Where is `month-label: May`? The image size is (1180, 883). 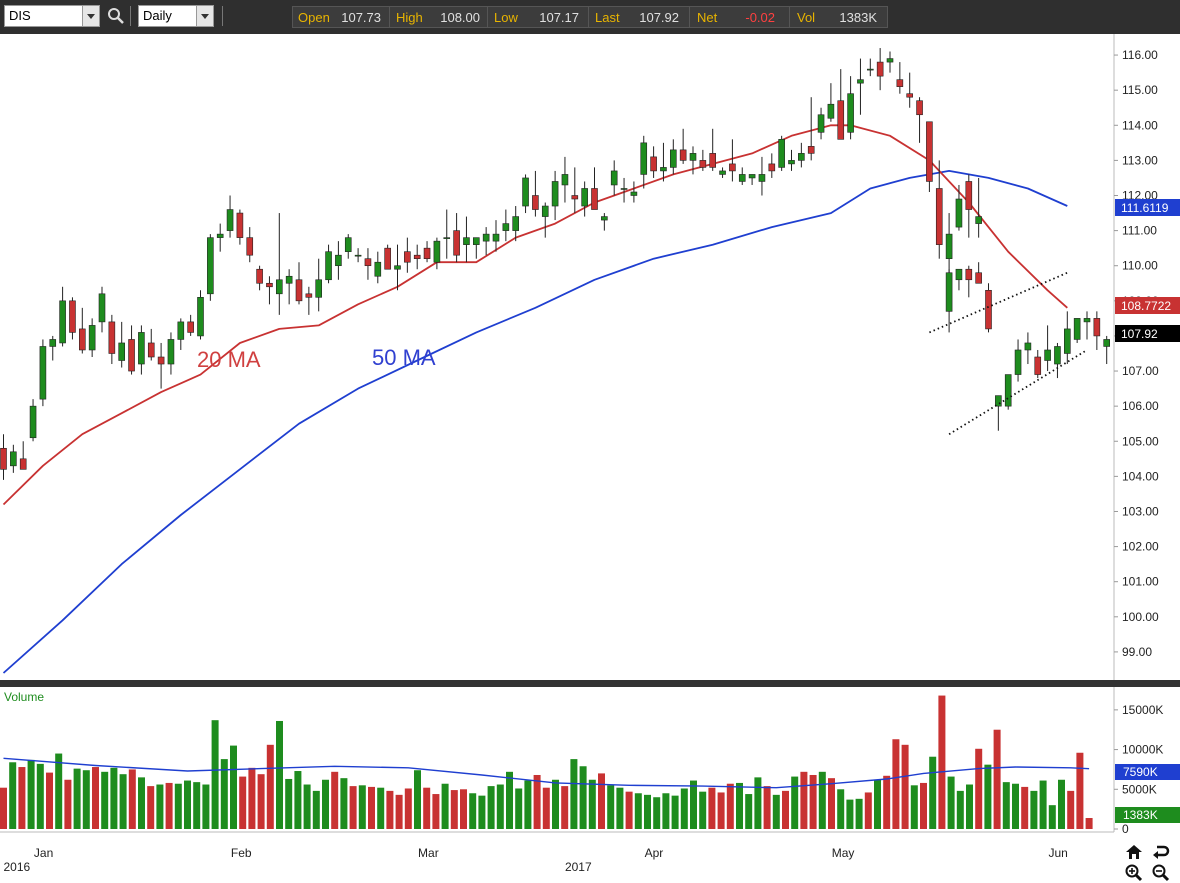
month-label: May is located at coordinates (843, 853).